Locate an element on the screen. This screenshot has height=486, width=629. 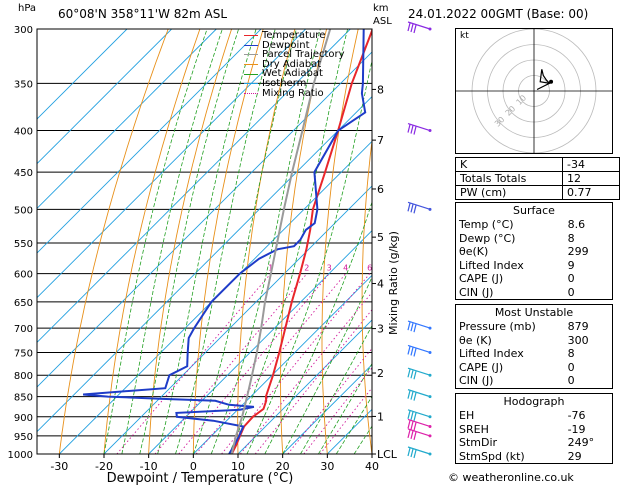
isotherm-line is located at coordinates (304, 386).